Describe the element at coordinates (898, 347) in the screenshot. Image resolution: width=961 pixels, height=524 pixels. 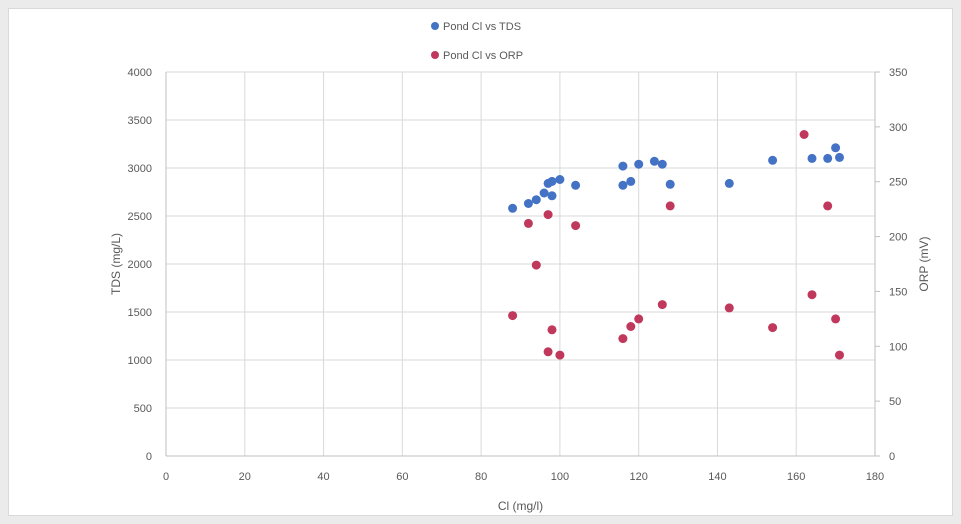
I see `y2-tick-label: 100` at that location.